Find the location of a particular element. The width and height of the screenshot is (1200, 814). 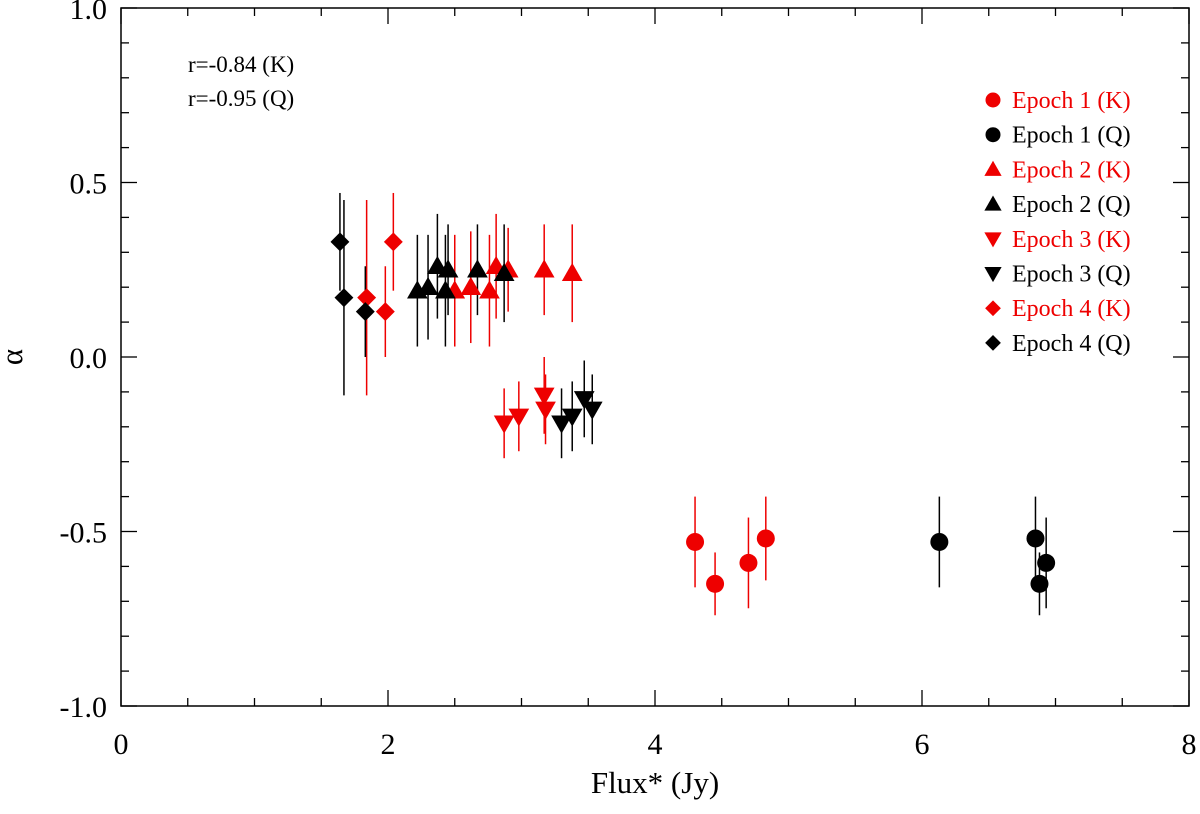

x-tick-label: 6 is located at coordinates (922, 744).